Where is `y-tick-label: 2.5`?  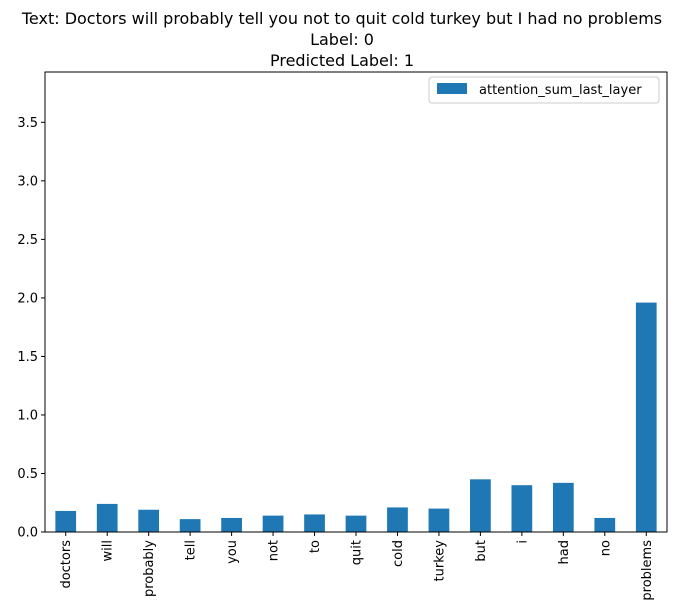 y-tick-label: 2.5 is located at coordinates (27, 240).